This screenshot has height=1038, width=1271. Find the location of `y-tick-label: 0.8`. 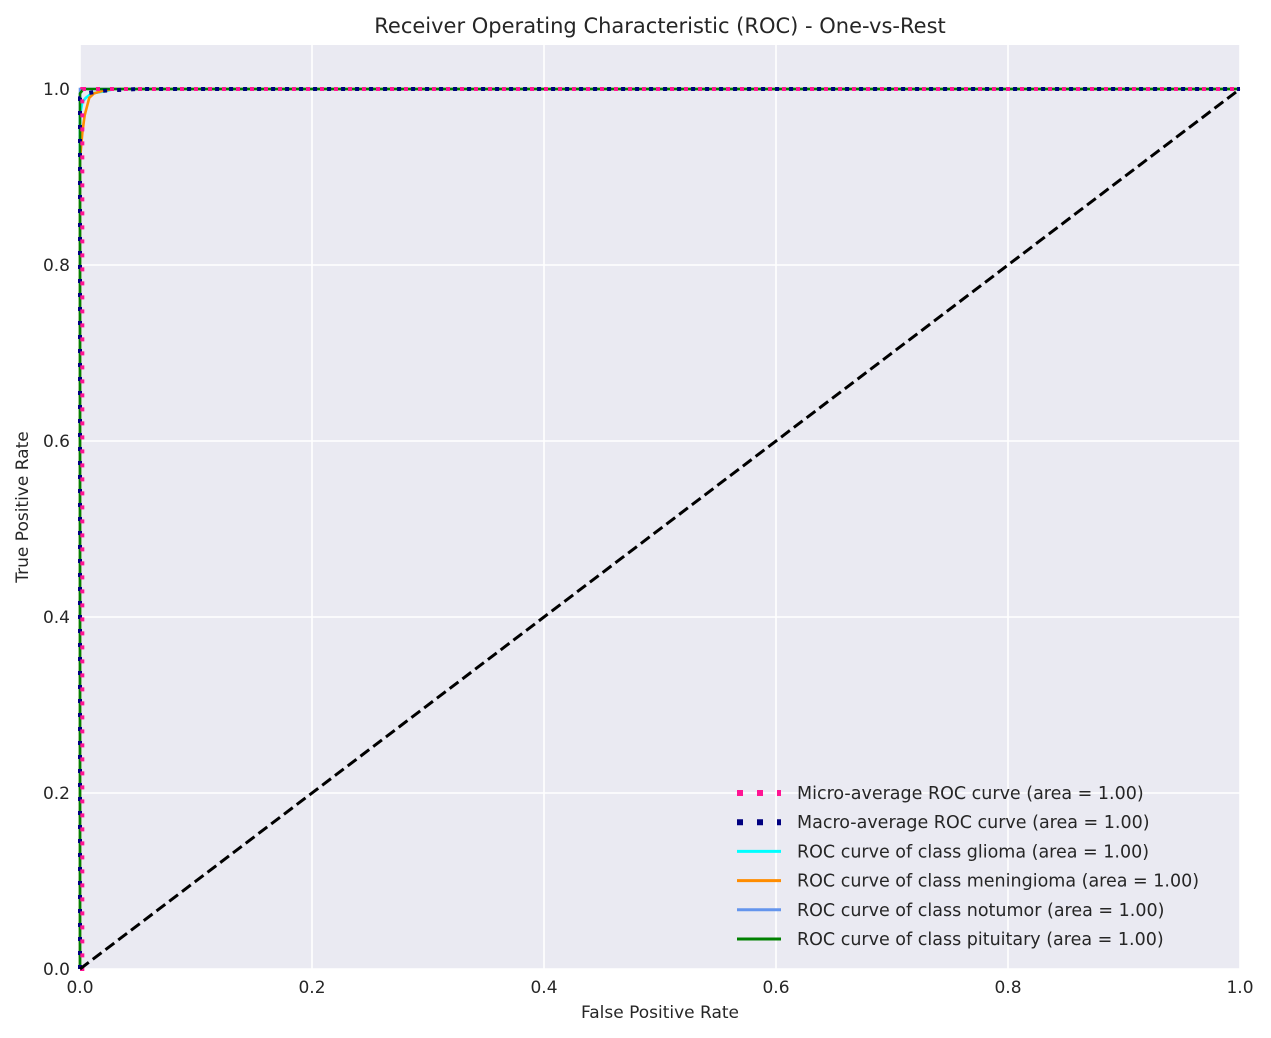

y-tick-label: 0.8 is located at coordinates (56, 266).